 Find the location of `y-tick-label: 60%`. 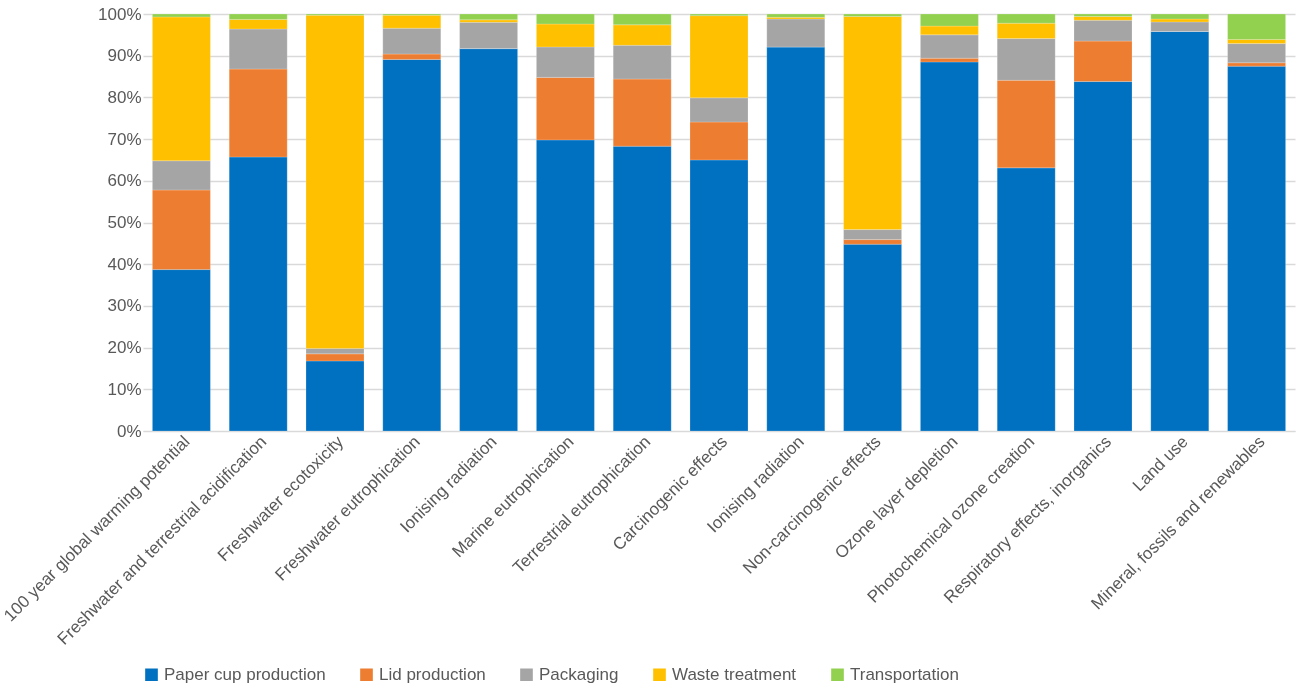

y-tick-label: 60% is located at coordinates (124, 181).